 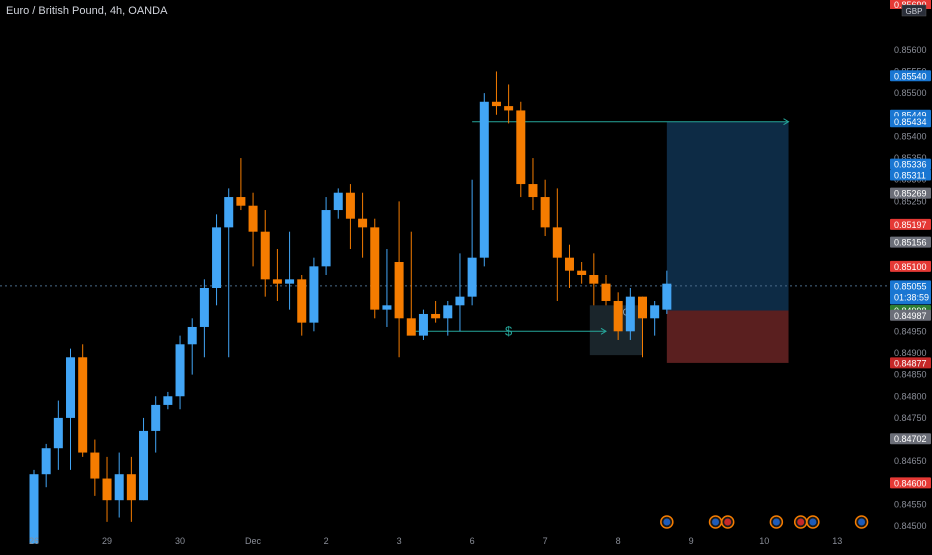 What do you see at coordinates (910, 275) in the screenshot?
I see `price-axis` at bounding box center [910, 275].